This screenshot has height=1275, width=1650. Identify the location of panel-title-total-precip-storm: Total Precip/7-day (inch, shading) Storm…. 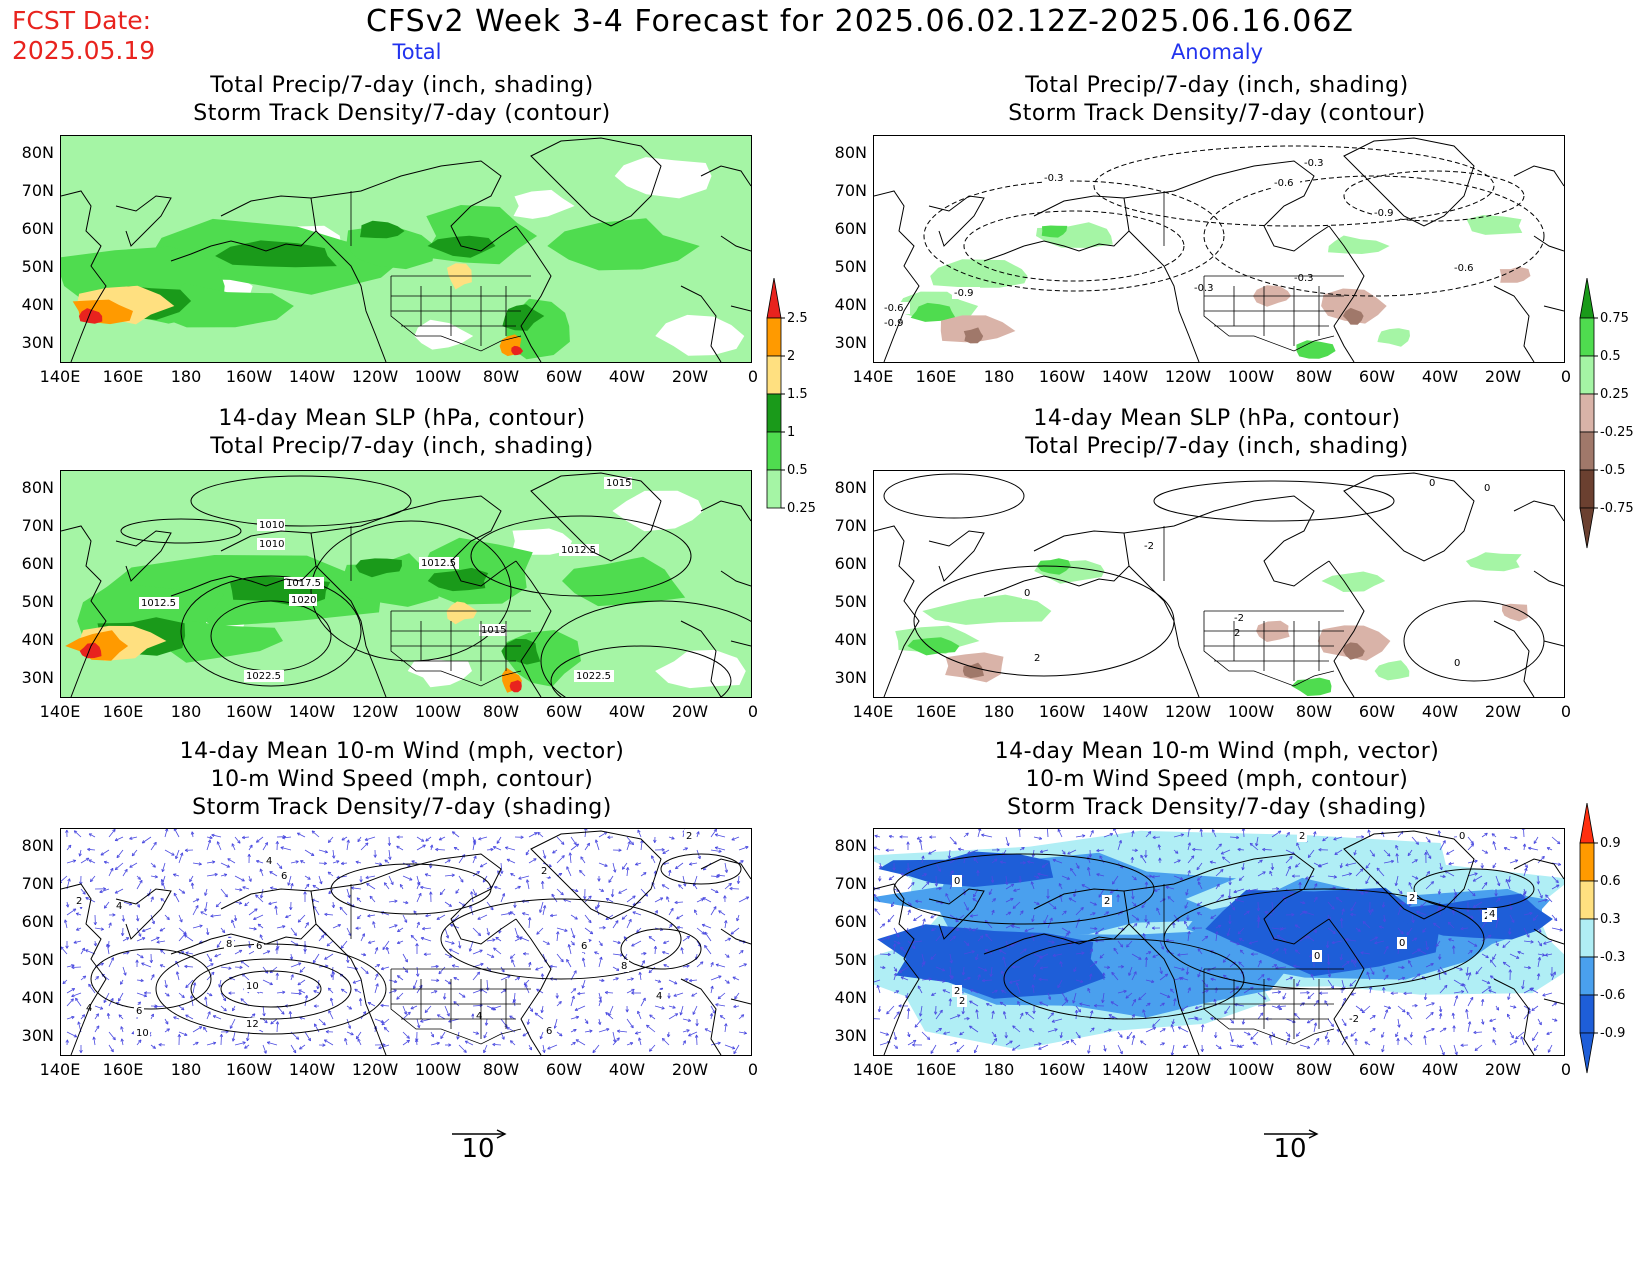
(402, 100).